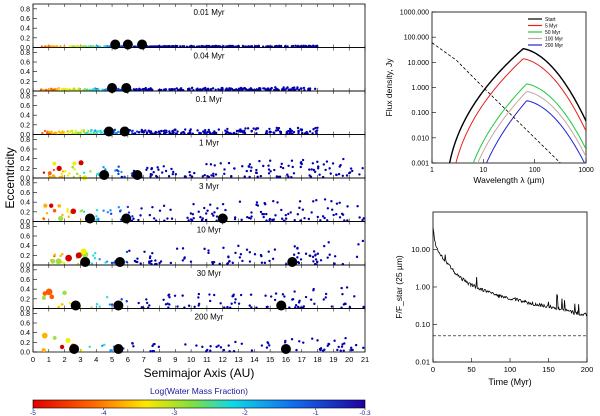 This screenshot has height=416, width=600. I want to click on y-tick-label: 0.4, so click(25, 159).